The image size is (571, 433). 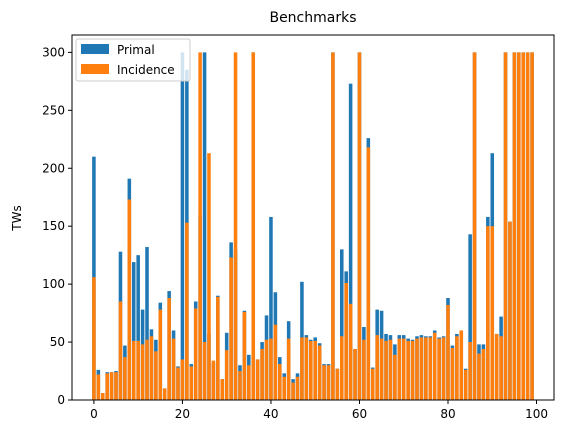 I want to click on x-tick-label-100: 100, so click(x=536, y=414).